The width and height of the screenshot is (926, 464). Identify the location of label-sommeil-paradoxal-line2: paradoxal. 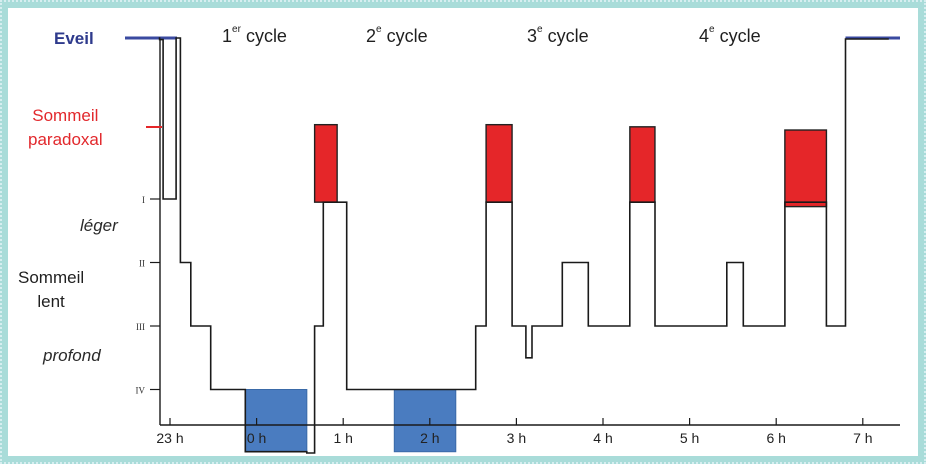
(65, 139).